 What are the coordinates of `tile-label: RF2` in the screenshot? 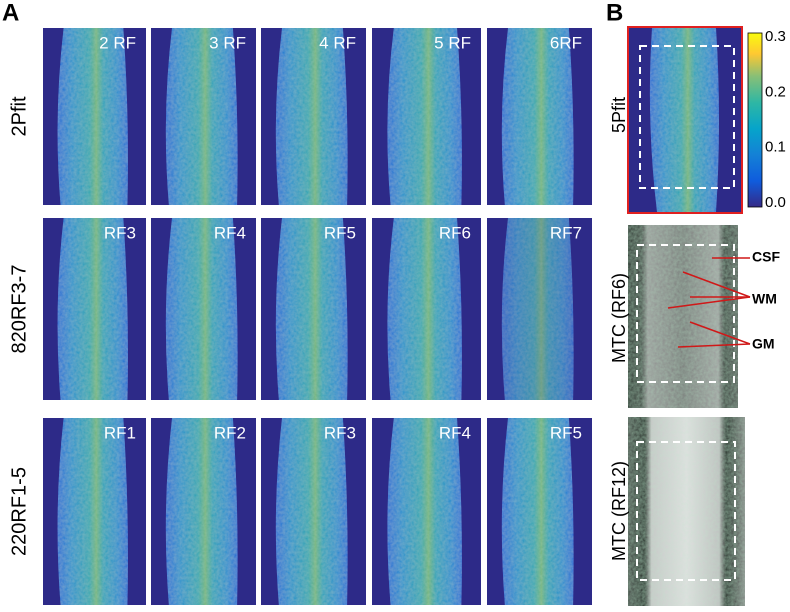 It's located at (230, 432).